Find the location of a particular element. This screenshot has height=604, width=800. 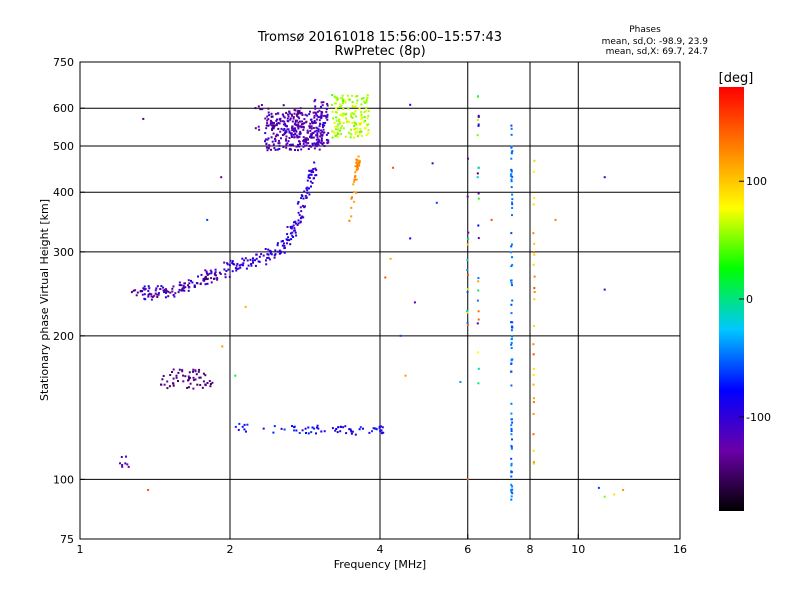

x-tick-label: 1 is located at coordinates (80, 549).